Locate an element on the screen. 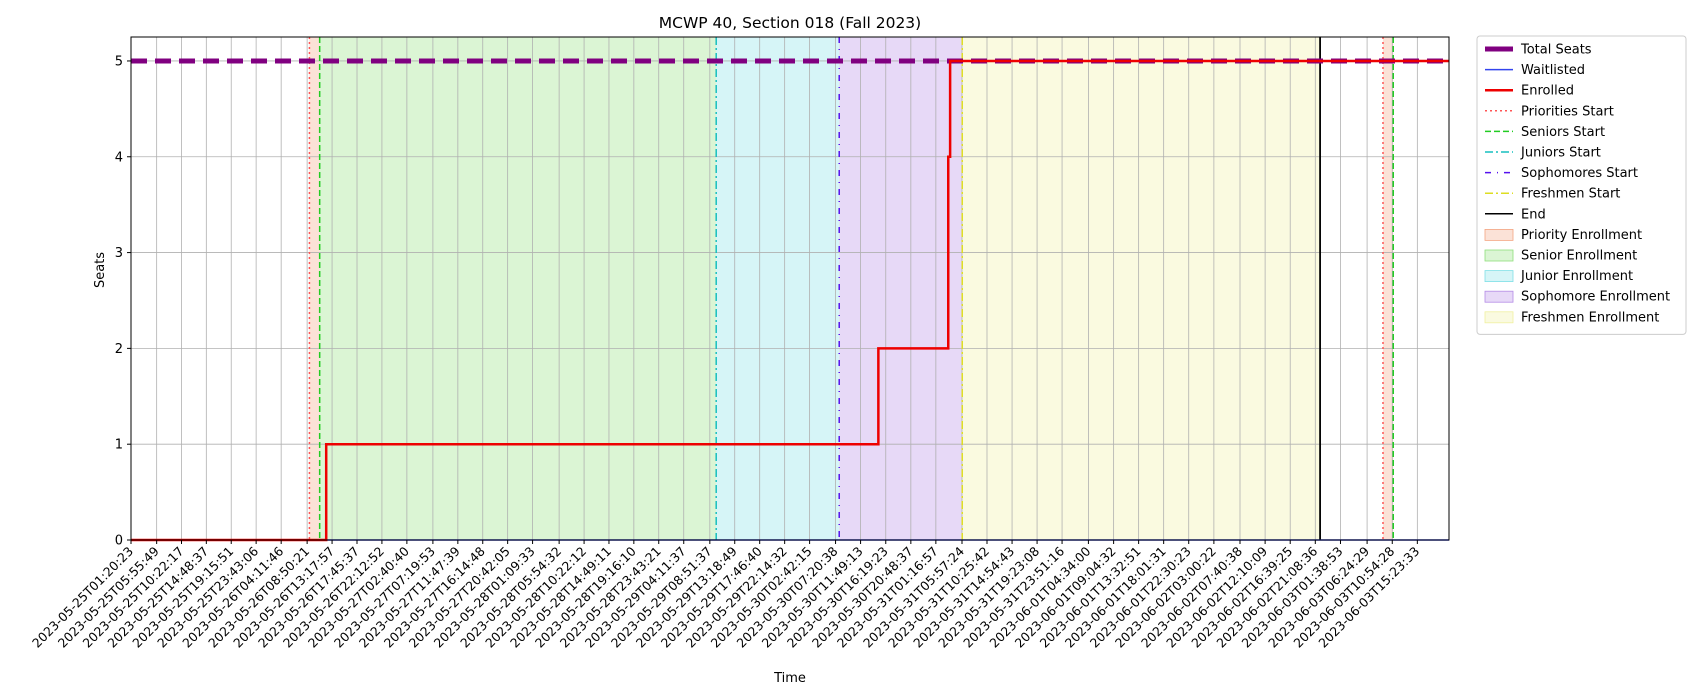 This screenshot has height=700, width=1700. legend-box is located at coordinates (1581, 185).